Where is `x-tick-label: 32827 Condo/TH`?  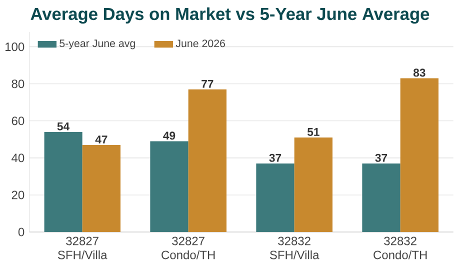
x-tick-label: 32827 Condo/TH is located at coordinates (188, 248).